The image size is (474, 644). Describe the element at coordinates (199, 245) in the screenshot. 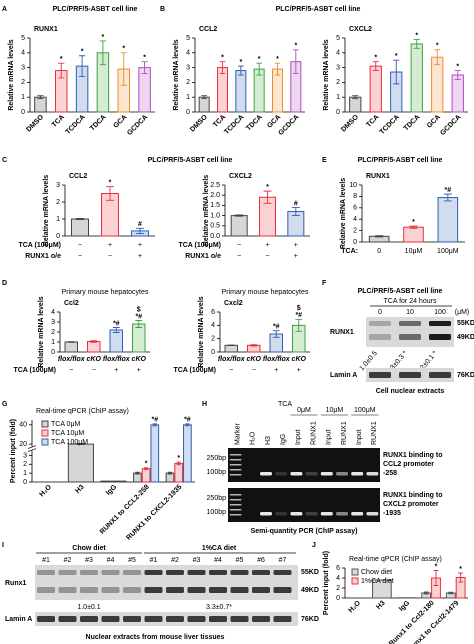

I see `row-label: TCA (100μM)` at that location.